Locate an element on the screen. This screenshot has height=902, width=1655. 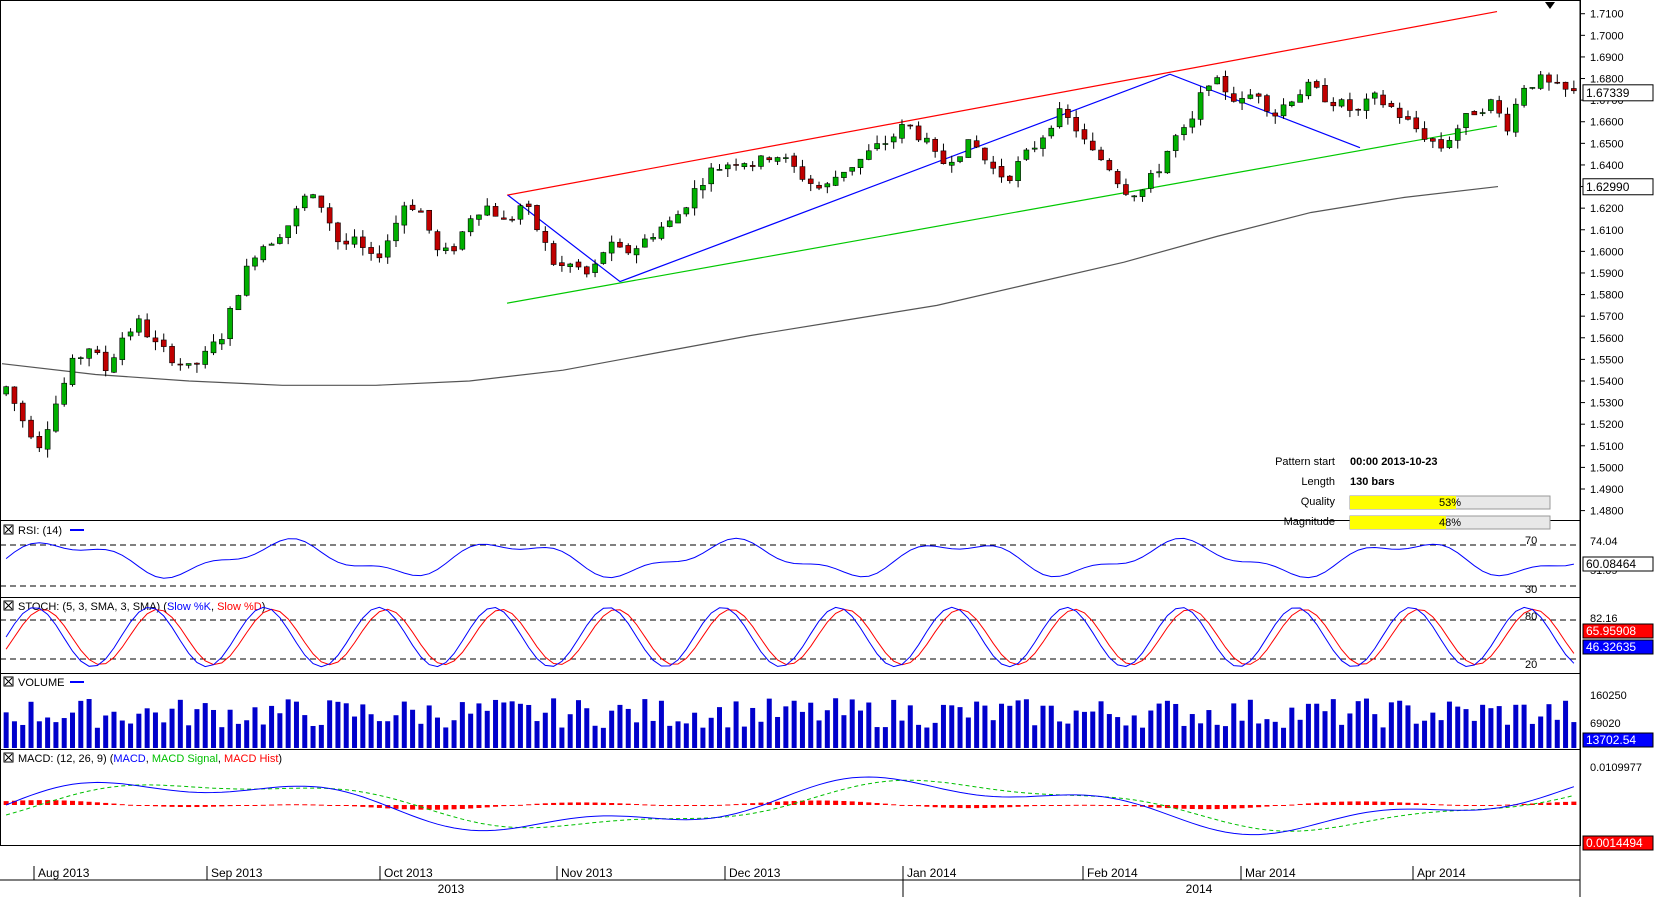
month-label: Nov 2013 is located at coordinates (587, 873).